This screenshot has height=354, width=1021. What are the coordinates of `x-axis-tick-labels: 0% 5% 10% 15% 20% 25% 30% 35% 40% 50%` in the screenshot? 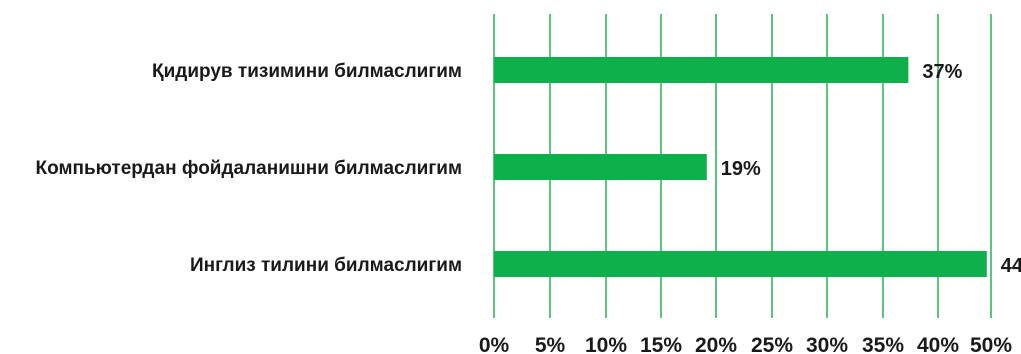 It's located at (746, 344).